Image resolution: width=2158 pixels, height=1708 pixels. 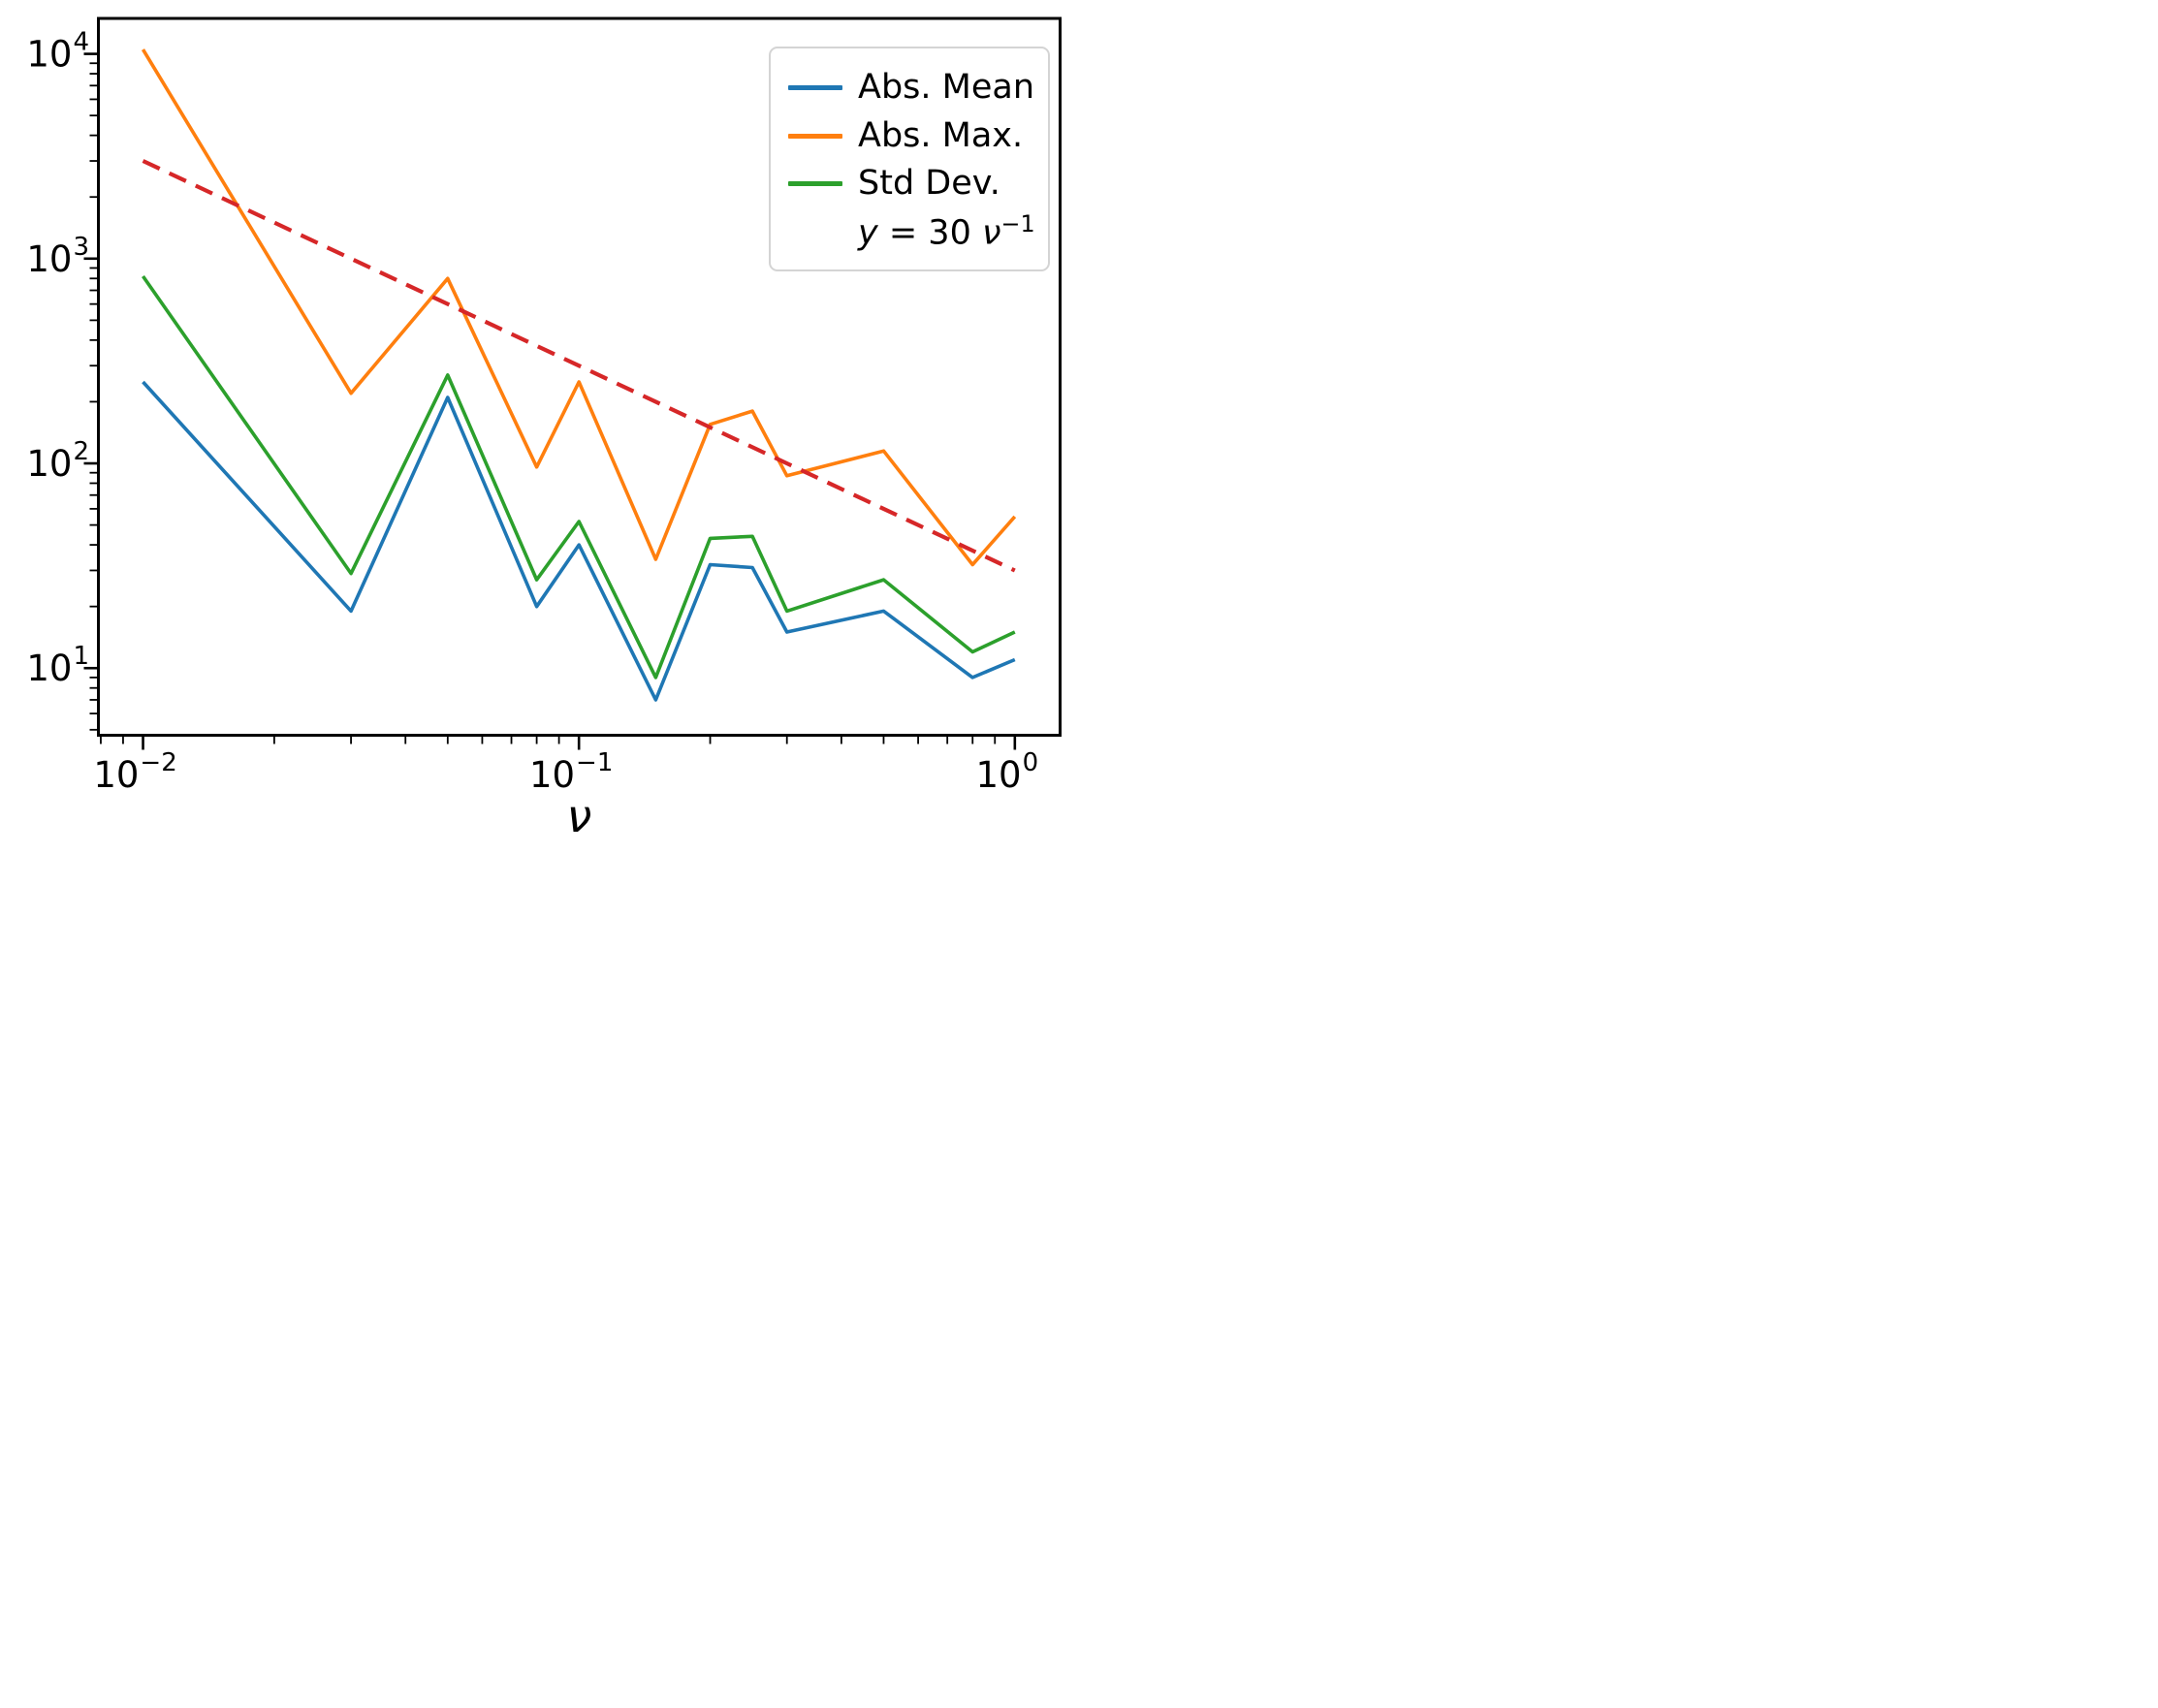 What do you see at coordinates (579, 816) in the screenshot?
I see `x-axis-label: ν` at bounding box center [579, 816].